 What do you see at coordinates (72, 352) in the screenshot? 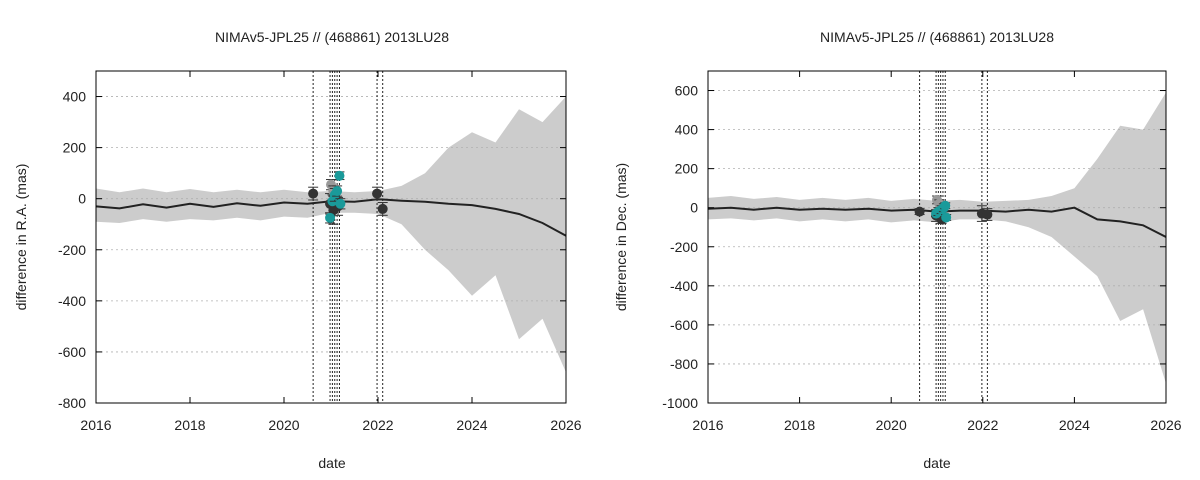
I see `ra-ytick-label: -600` at bounding box center [72, 352].